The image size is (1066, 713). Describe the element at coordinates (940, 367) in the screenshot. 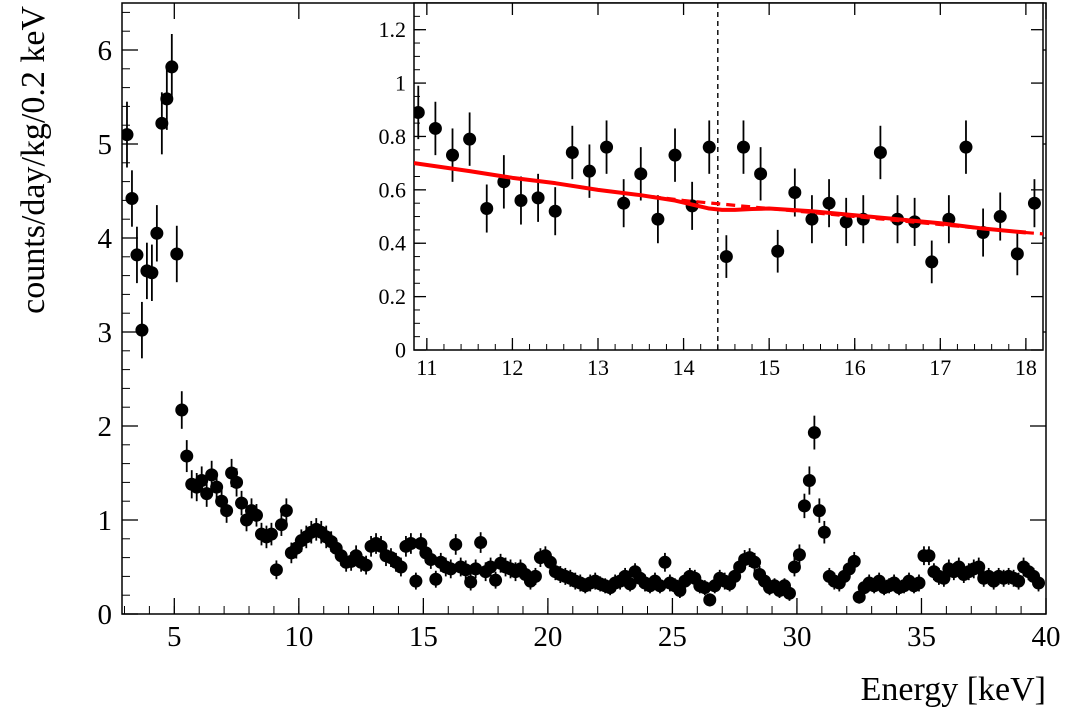

I see `inset-x-tick-label: 17` at that location.